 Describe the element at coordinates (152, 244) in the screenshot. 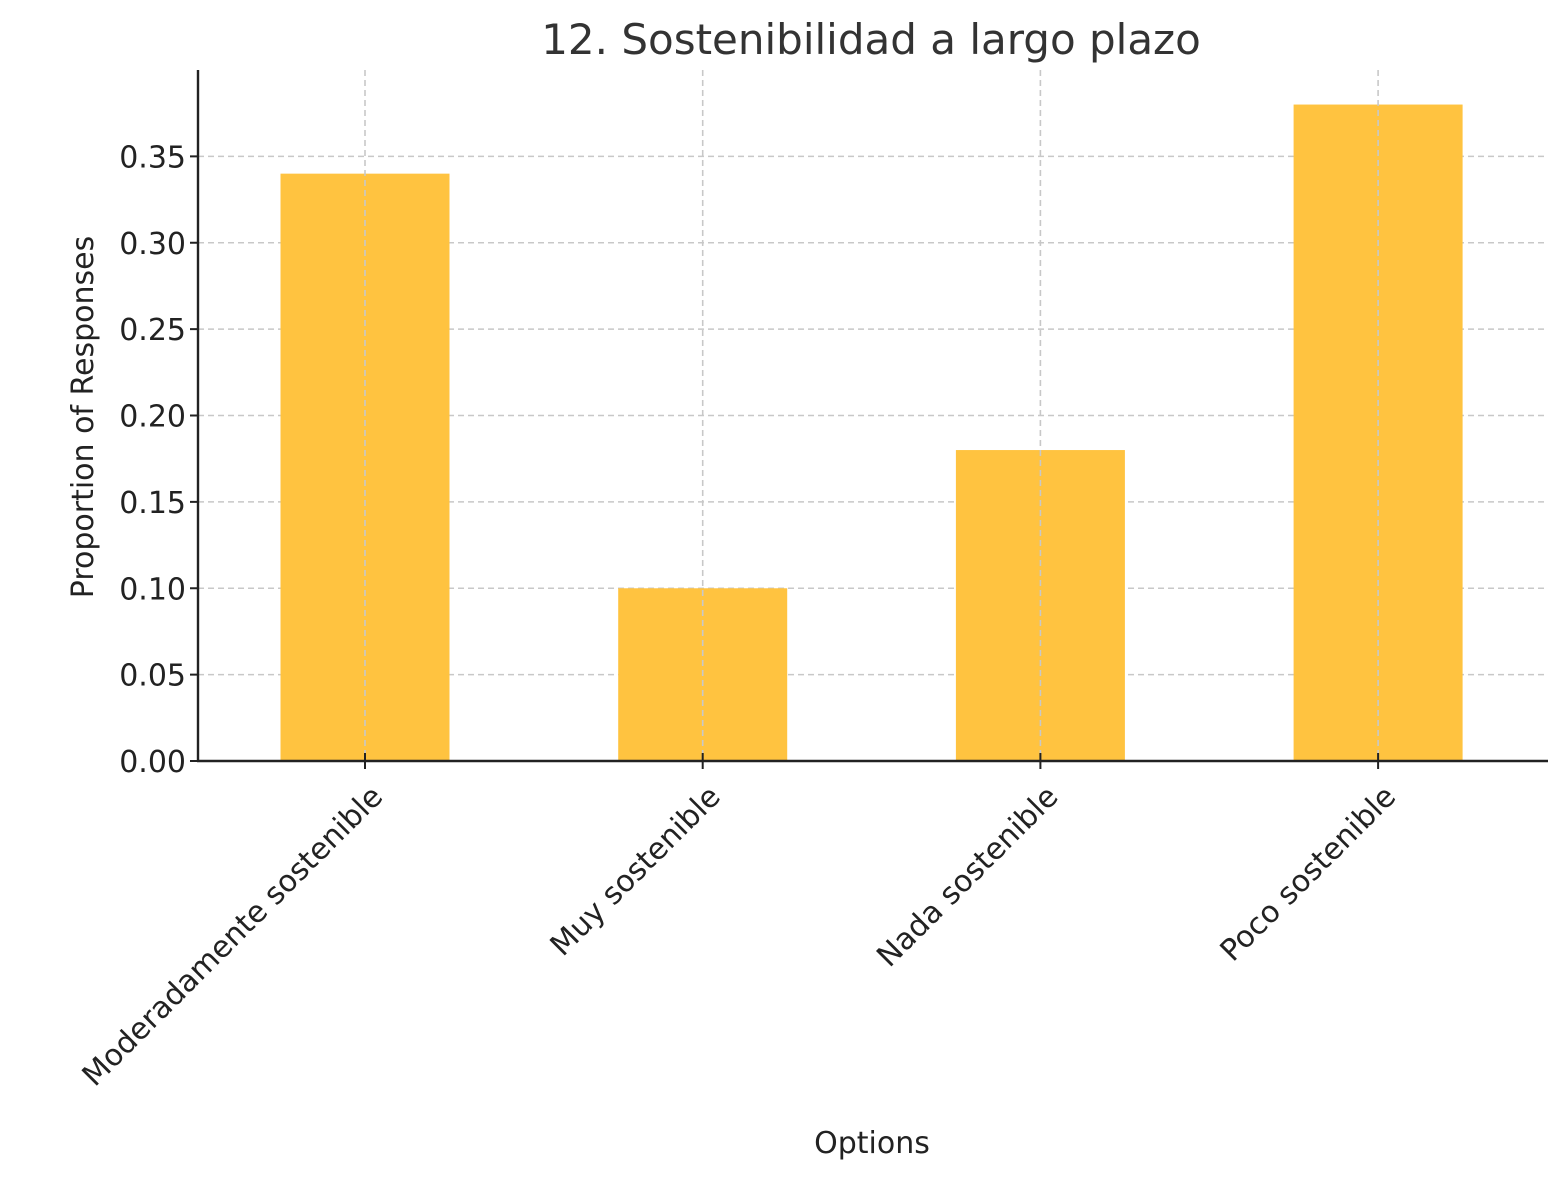

I see `y-tick-label: 0.30` at that location.